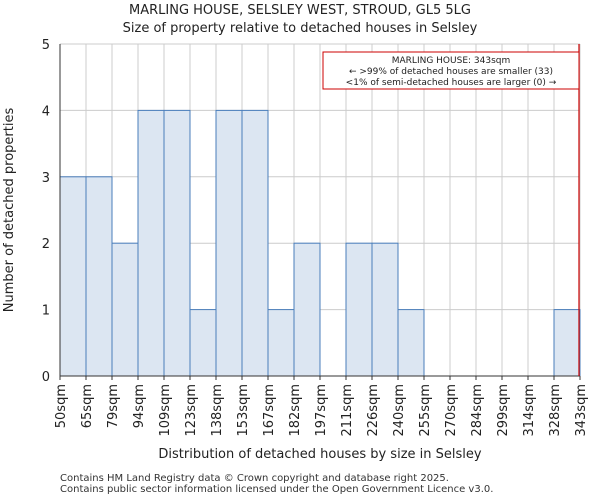  Describe the element at coordinates (87, 406) in the screenshot. I see `x-tick-label: 65sqm` at that location.